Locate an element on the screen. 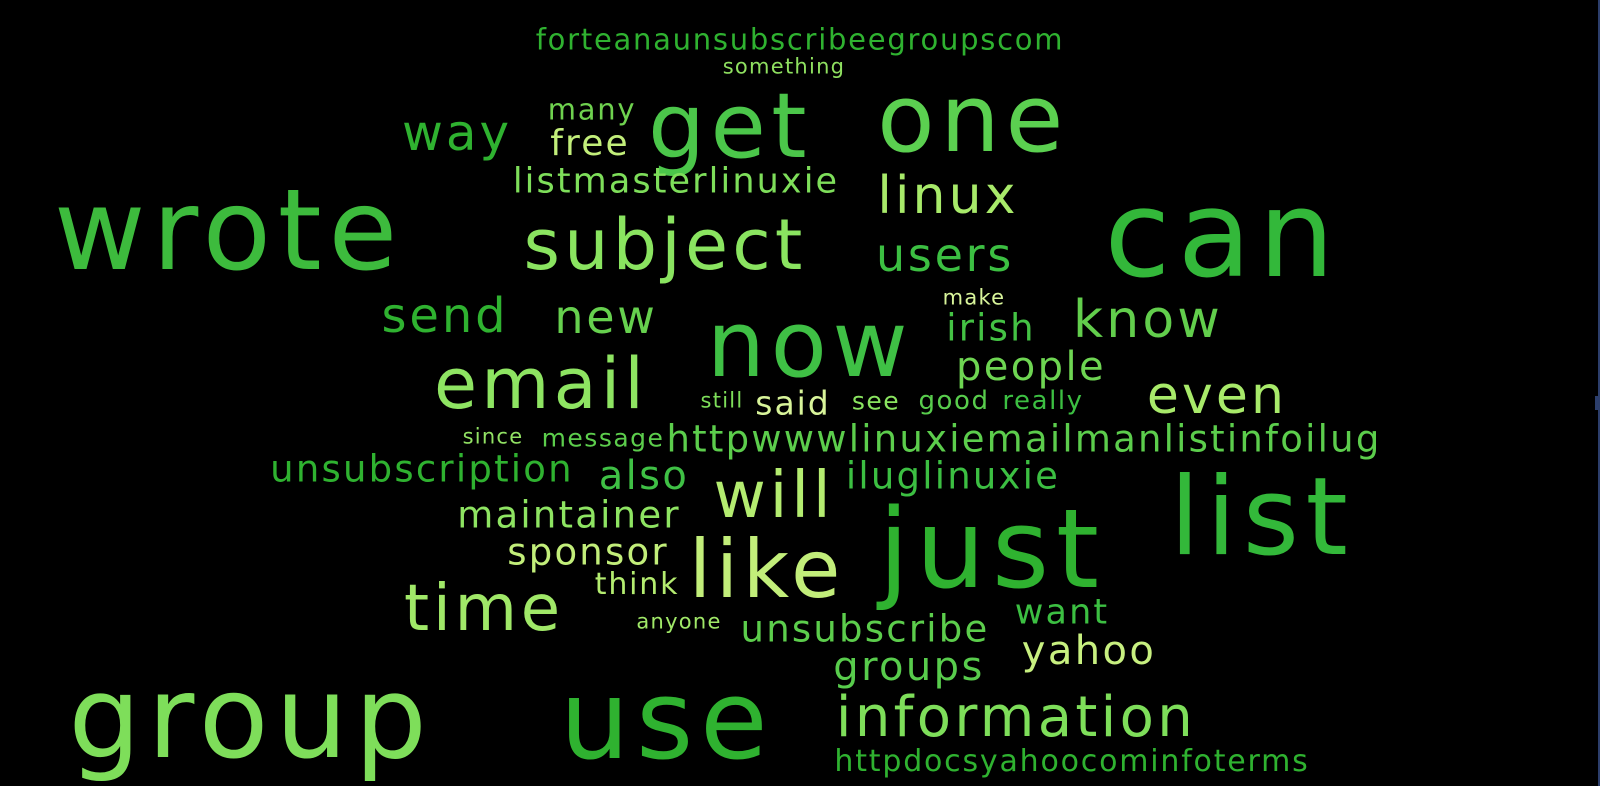 This screenshot has width=1600, height=786. word: linux is located at coordinates (948, 196).